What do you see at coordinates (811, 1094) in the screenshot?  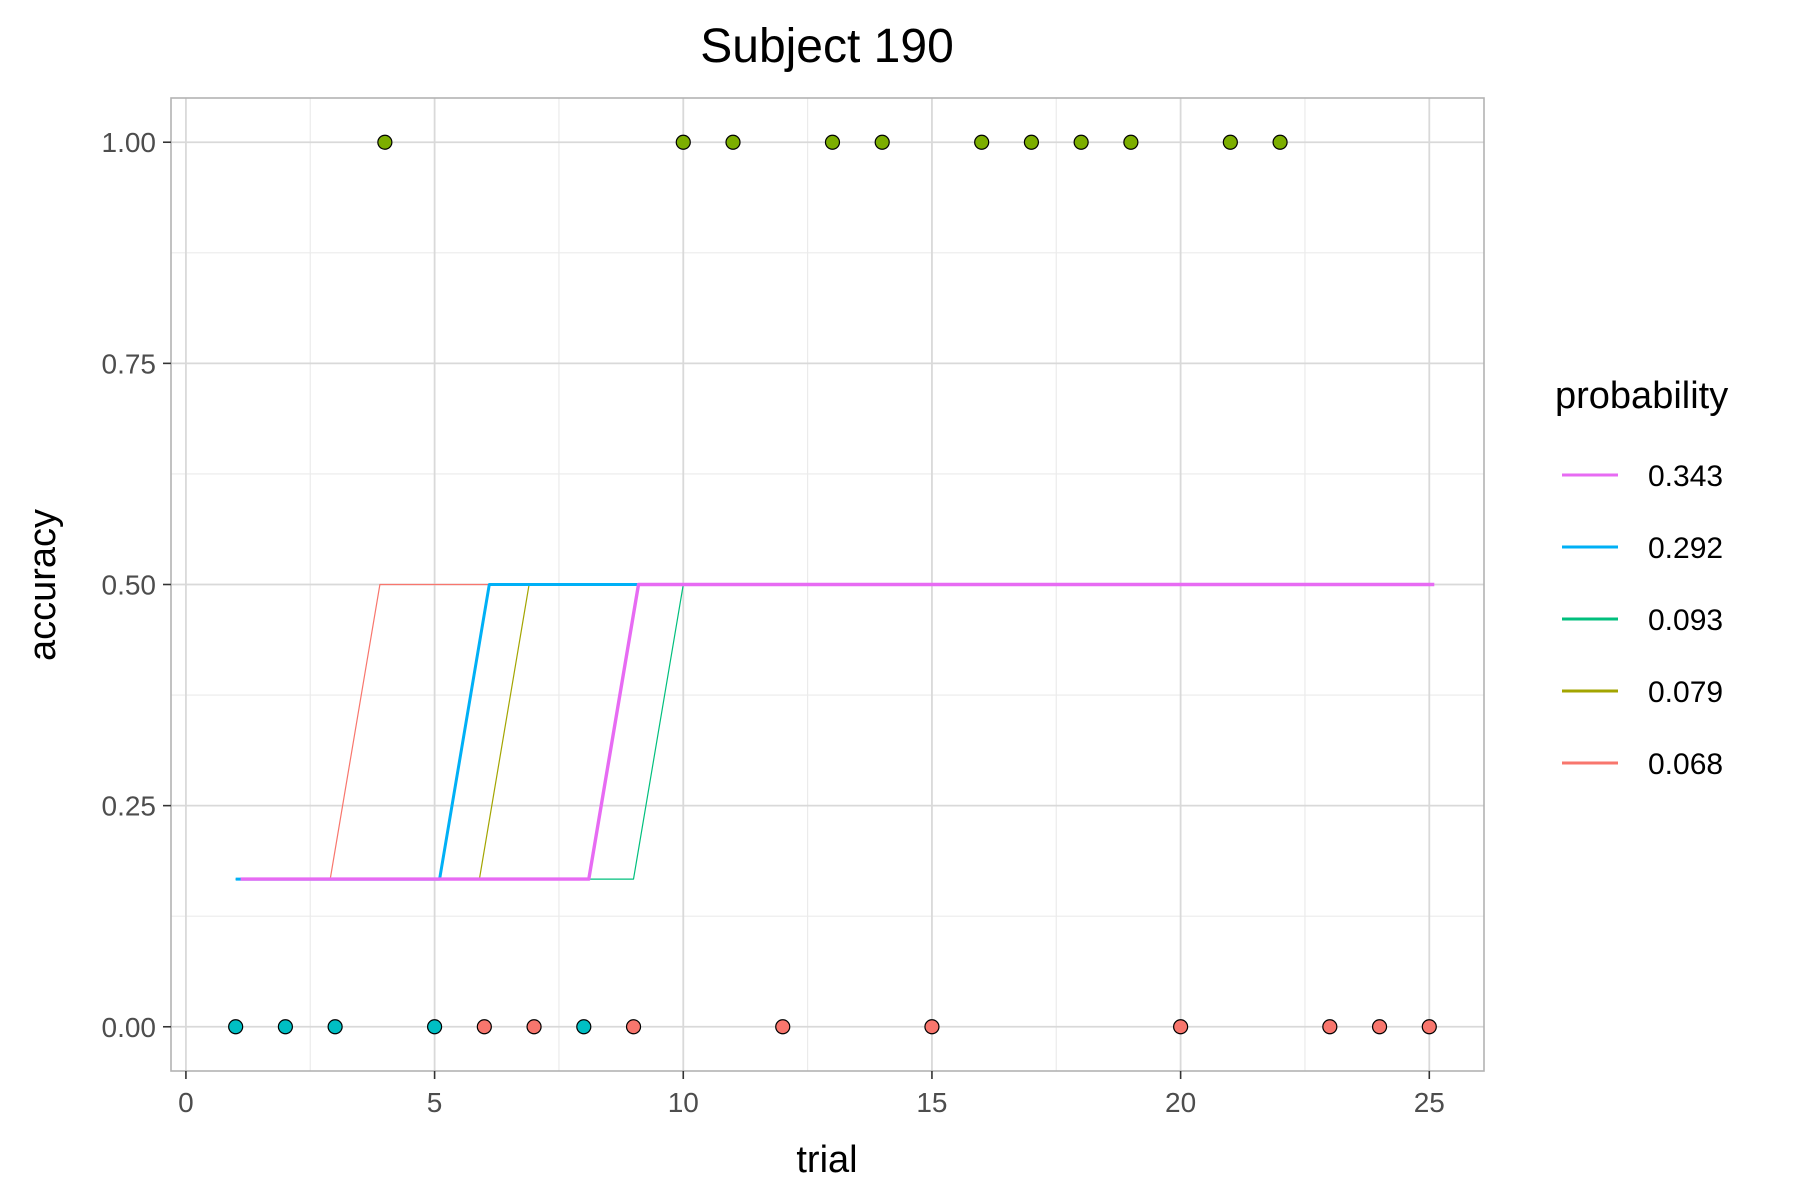 I see `x-axis: 0 5 10 15 20 25` at bounding box center [811, 1094].